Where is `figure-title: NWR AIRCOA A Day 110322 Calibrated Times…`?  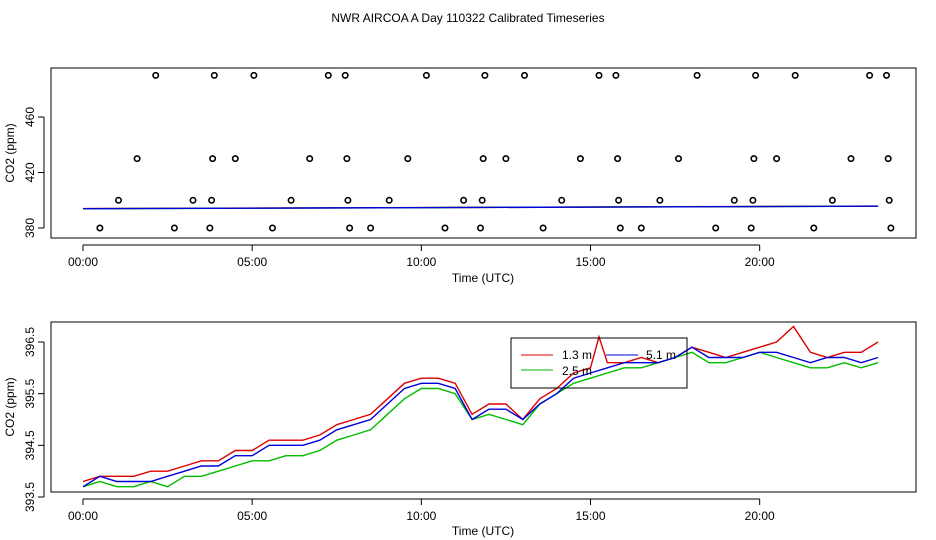 figure-title: NWR AIRCOA A Day 110322 Calibrated Times… is located at coordinates (467, 18).